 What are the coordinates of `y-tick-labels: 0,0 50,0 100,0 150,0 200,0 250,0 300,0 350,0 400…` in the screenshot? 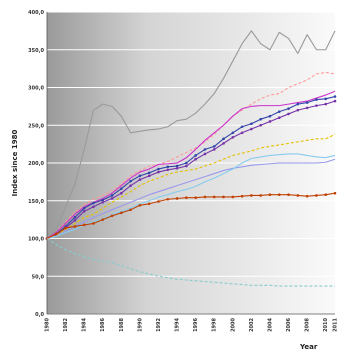 It's located at (36, 164).